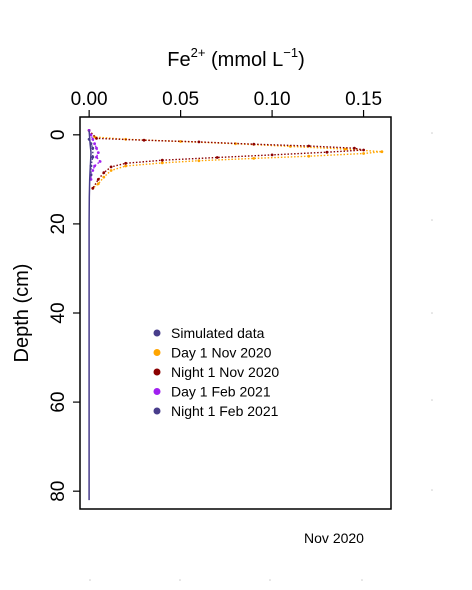 The height and width of the screenshot is (590, 472). I want to click on series-simulated-data, so click(90, 315).